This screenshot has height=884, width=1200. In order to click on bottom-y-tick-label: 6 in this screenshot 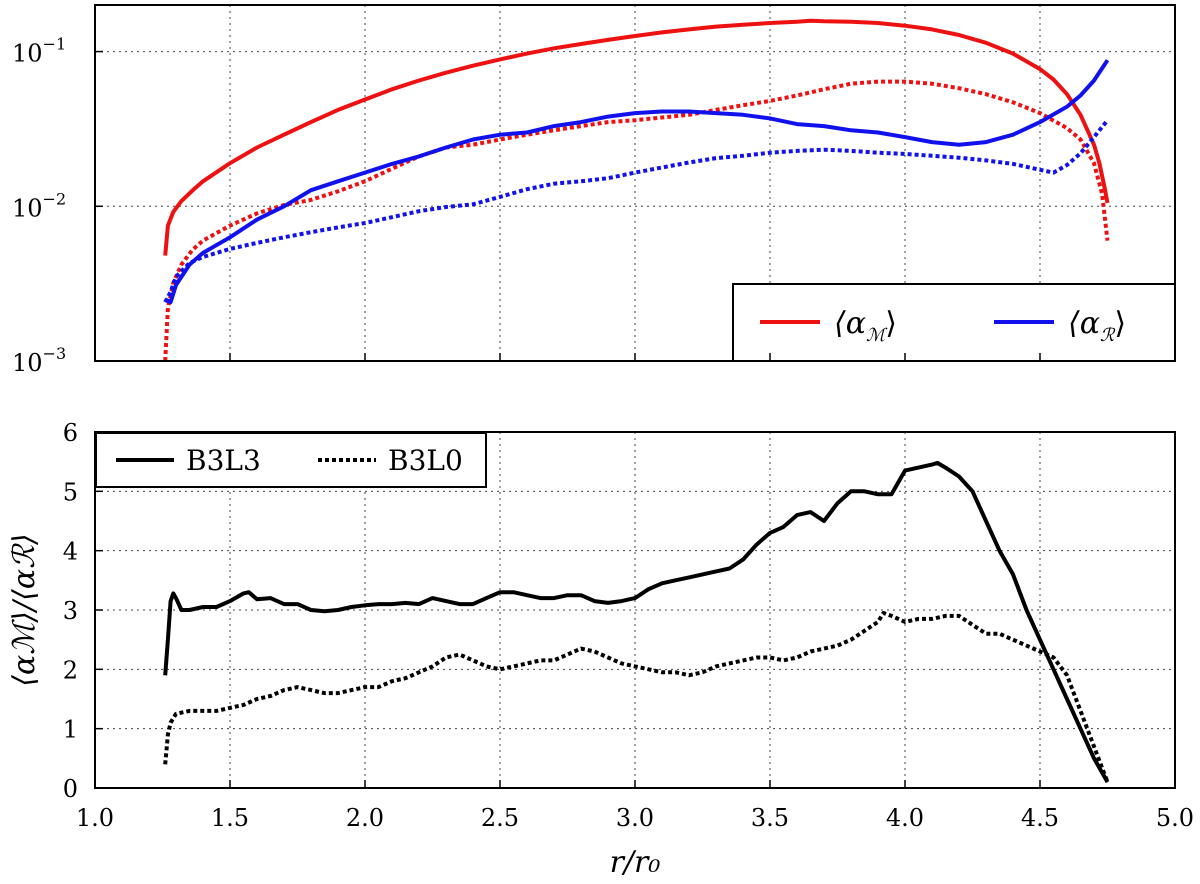, I will do `click(70, 433)`.